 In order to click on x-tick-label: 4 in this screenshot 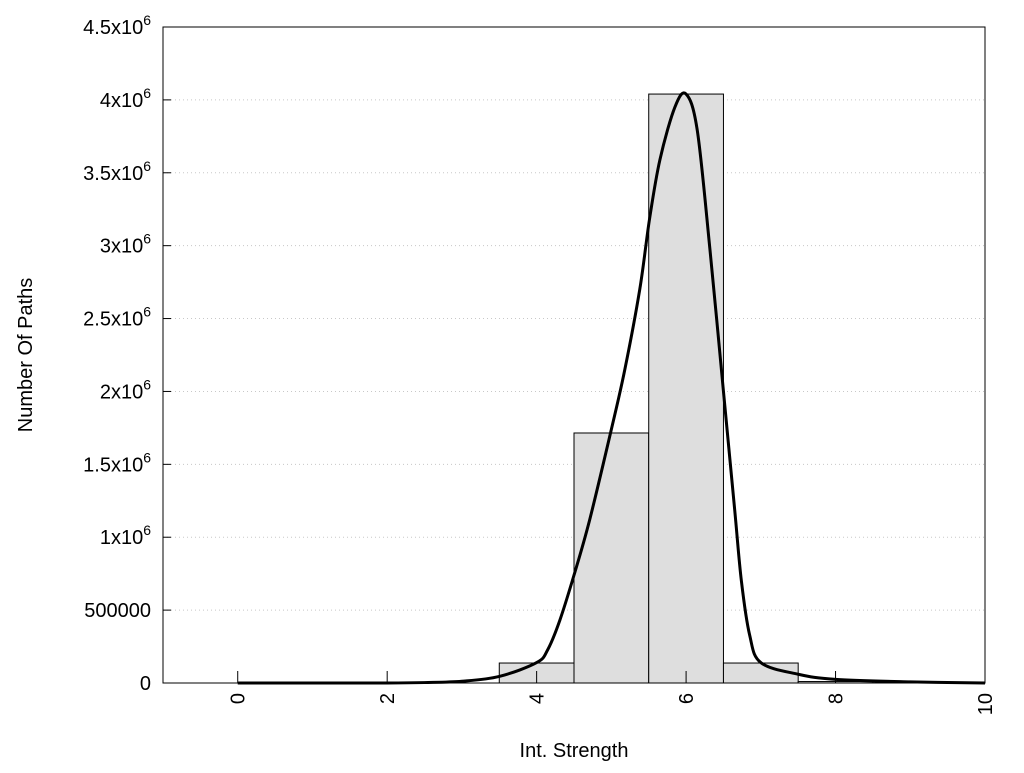, I will do `click(538, 698)`.